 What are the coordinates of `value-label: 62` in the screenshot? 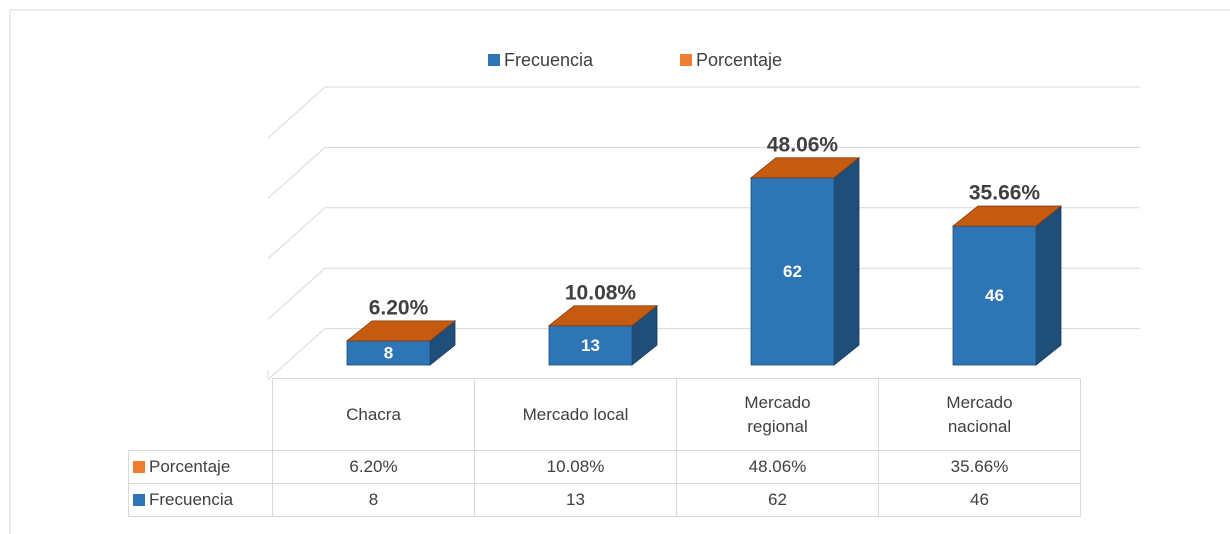 It's located at (792, 271).